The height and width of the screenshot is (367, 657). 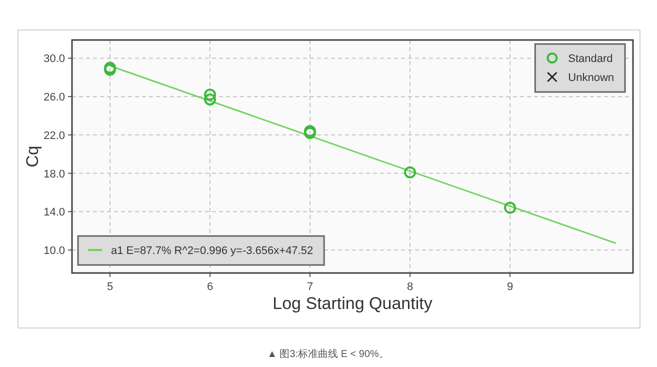 What do you see at coordinates (328, 354) in the screenshot?
I see `text: ▲ 图3:标准曲线 E < 90%。` at bounding box center [328, 354].